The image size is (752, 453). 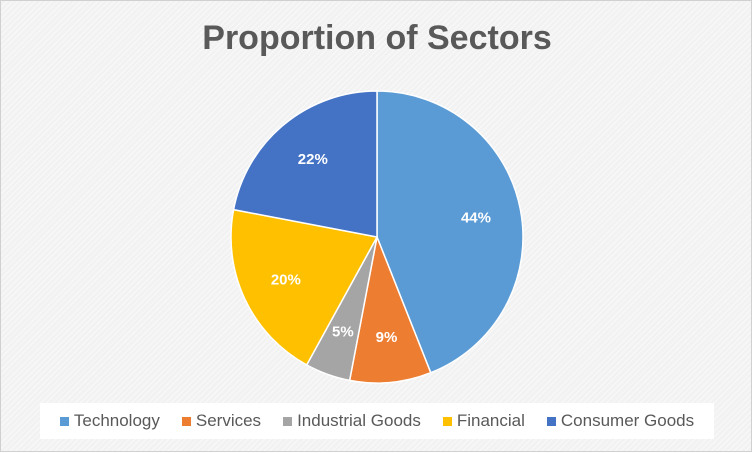 I want to click on pie-slice-financial, so click(x=304, y=287).